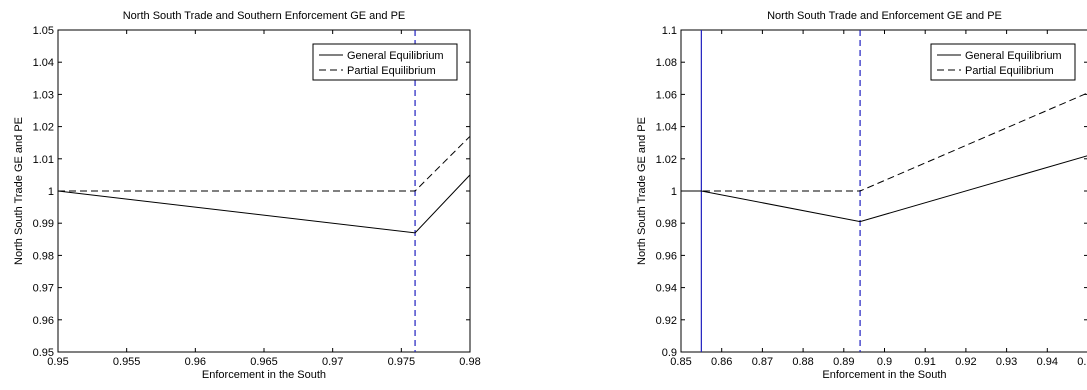 This screenshot has height=390, width=1087. I want to click on x-tick-label: 0.9, so click(884, 362).